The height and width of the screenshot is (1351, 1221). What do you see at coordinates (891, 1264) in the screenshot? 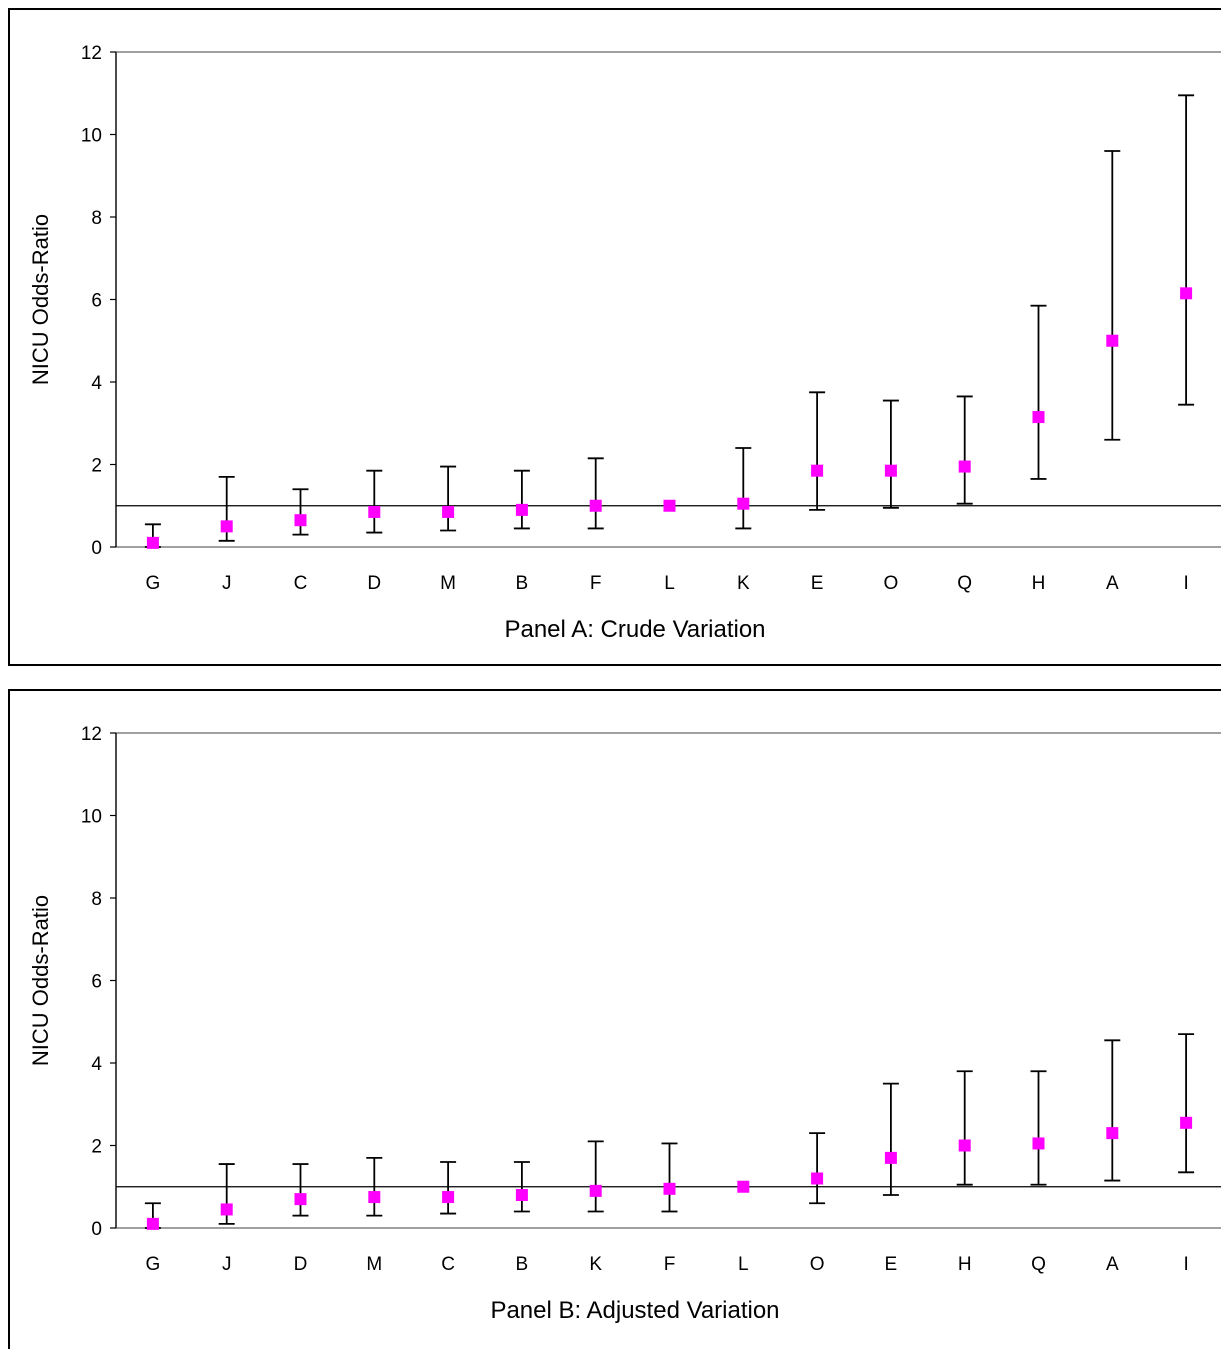
I see `panel-b-x-tick-label-E: E` at bounding box center [891, 1264].